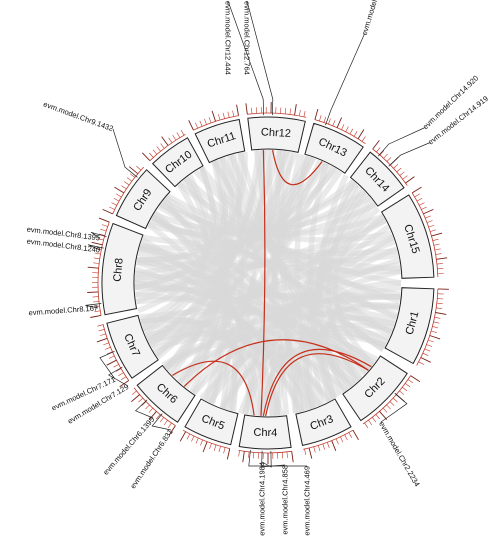 This screenshot has height=555, width=489. Describe the element at coordinates (285, 500) in the screenshot. I see `gene-label-g4b: evm.model.Chr4.858` at that location.